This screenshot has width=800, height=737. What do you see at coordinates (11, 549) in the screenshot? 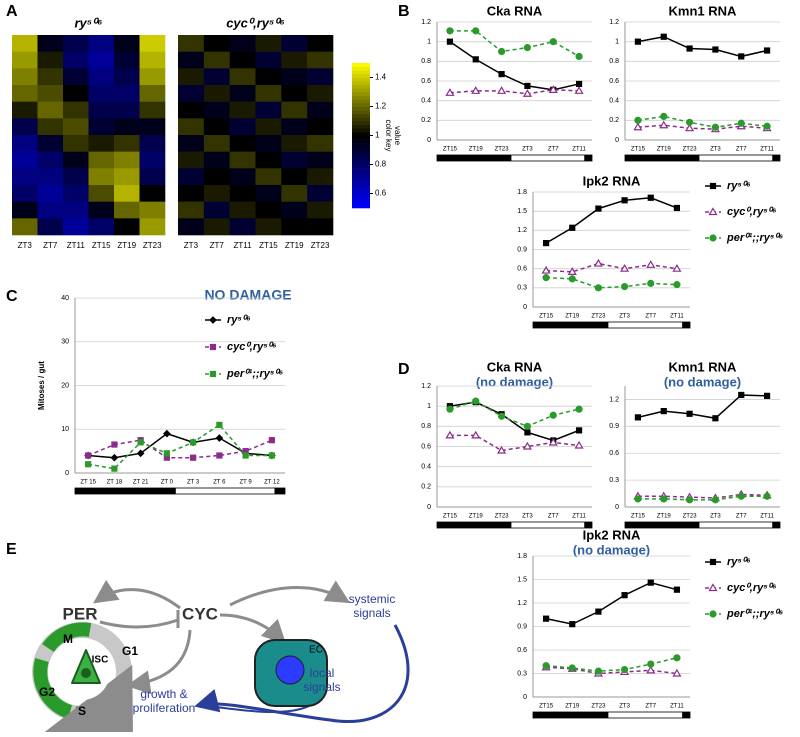
I see `panel-label: E` at bounding box center [11, 549].